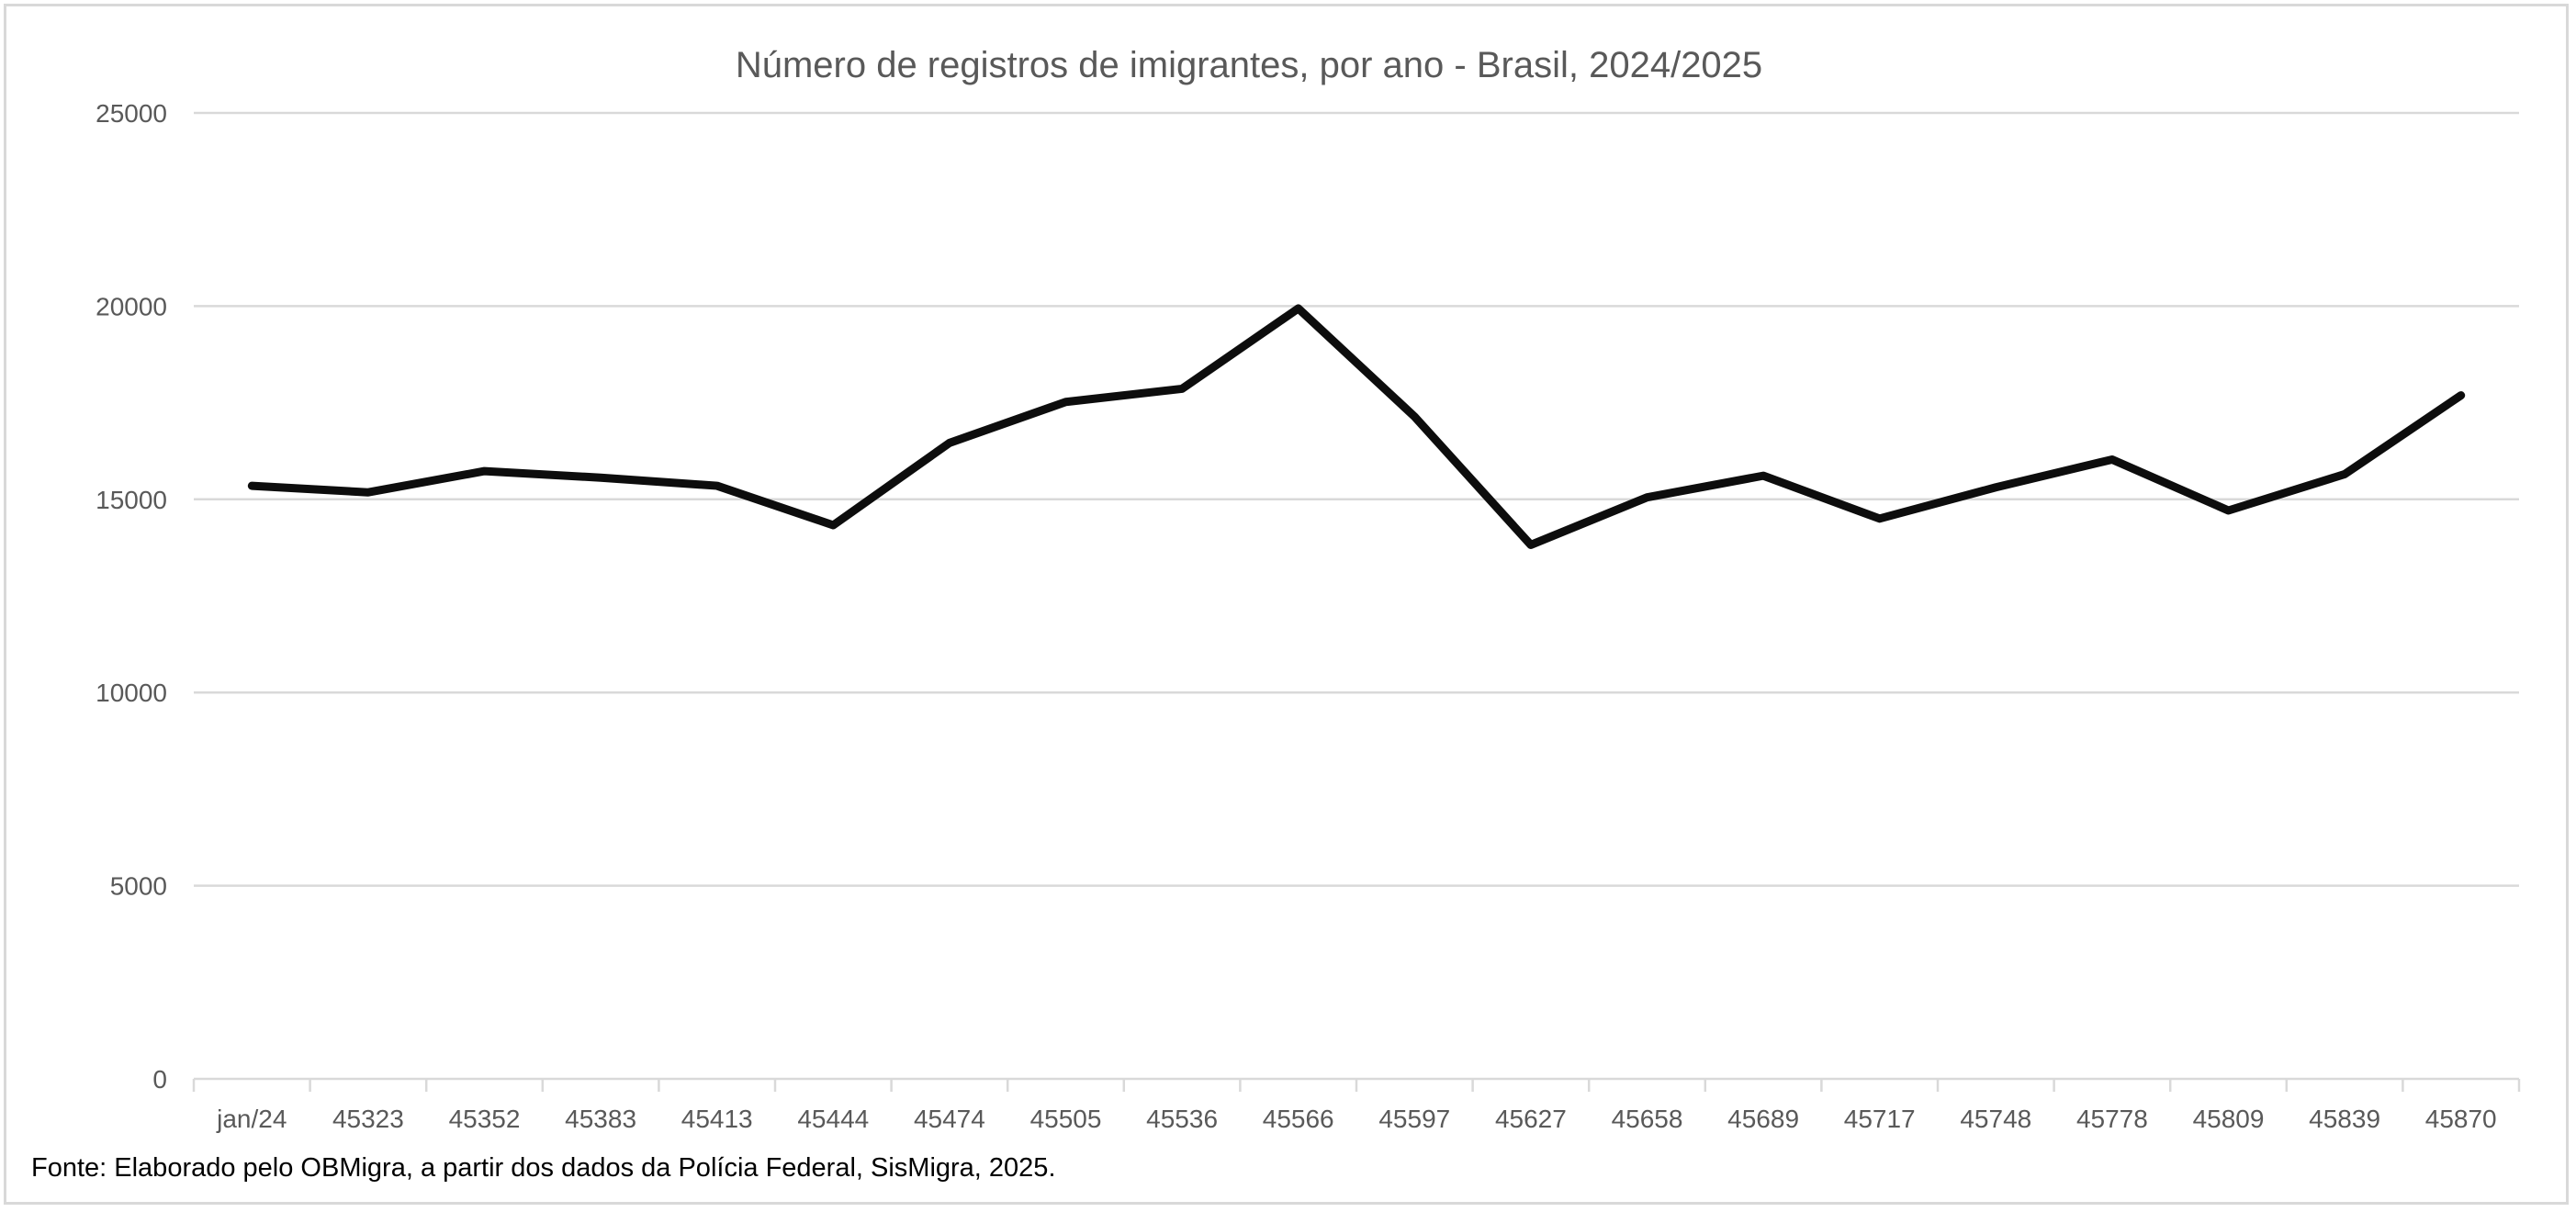 The height and width of the screenshot is (1212, 2576). What do you see at coordinates (717, 1119) in the screenshot?
I see `x-tick-label: 45413` at bounding box center [717, 1119].